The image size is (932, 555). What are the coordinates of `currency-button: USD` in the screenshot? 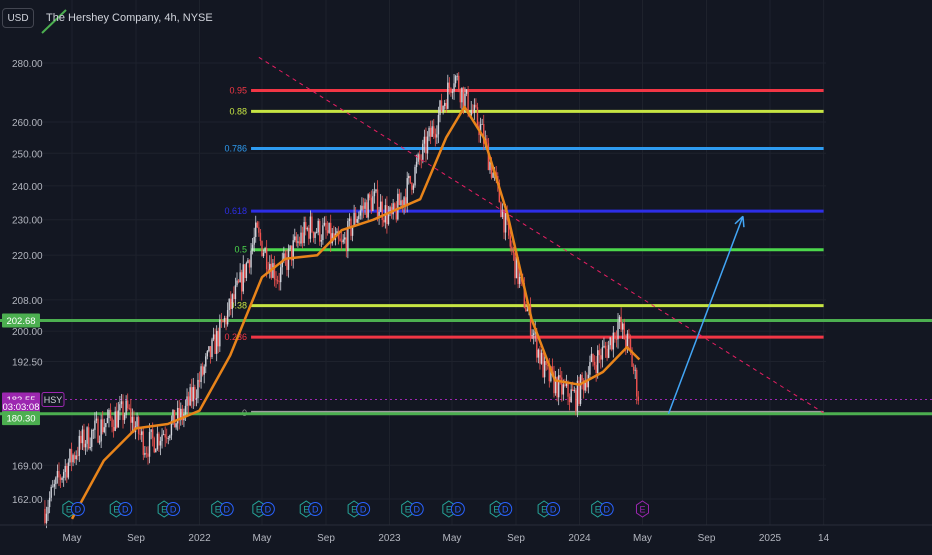 It's located at (18, 18).